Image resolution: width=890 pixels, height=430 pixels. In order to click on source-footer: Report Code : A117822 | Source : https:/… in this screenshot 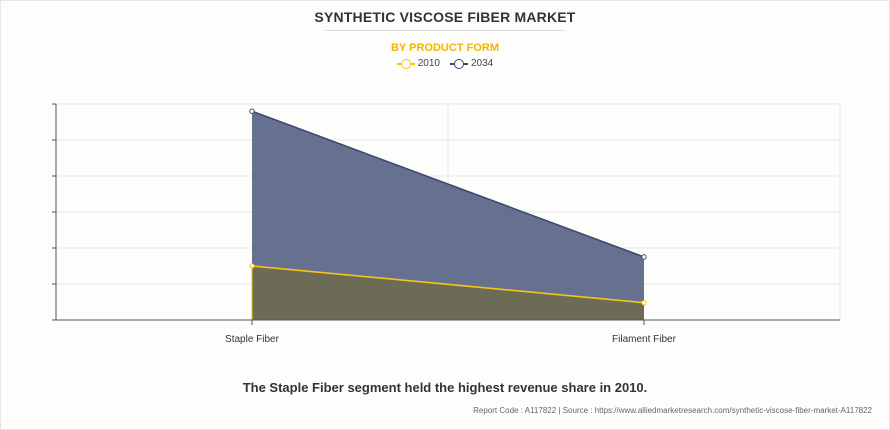, I will do `click(672, 410)`.